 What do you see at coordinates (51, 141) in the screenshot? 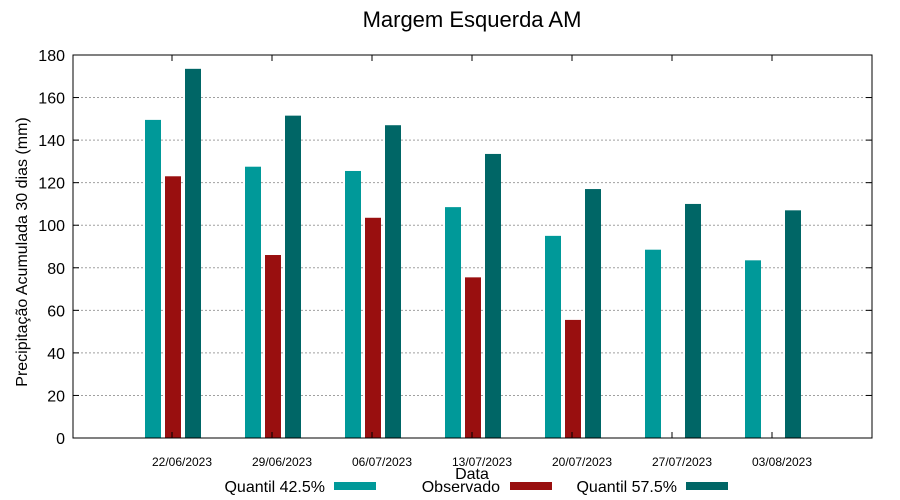
I see `y-tick-label: 140` at bounding box center [51, 141].